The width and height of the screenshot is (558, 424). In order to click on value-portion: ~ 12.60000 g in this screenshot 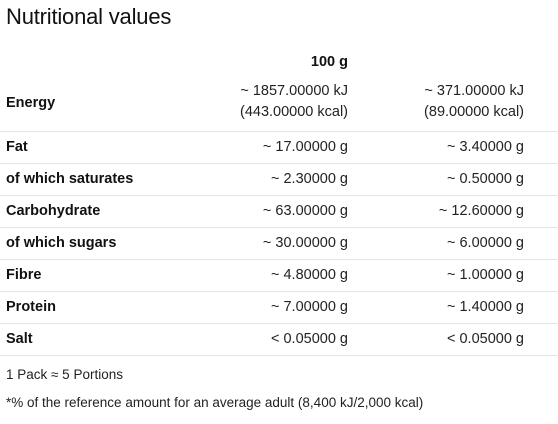, I will do `click(481, 211)`.